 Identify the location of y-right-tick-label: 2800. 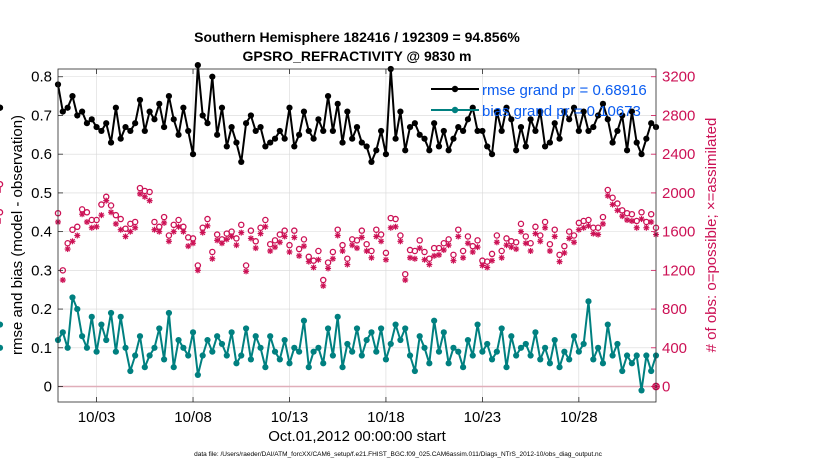
(678, 115).